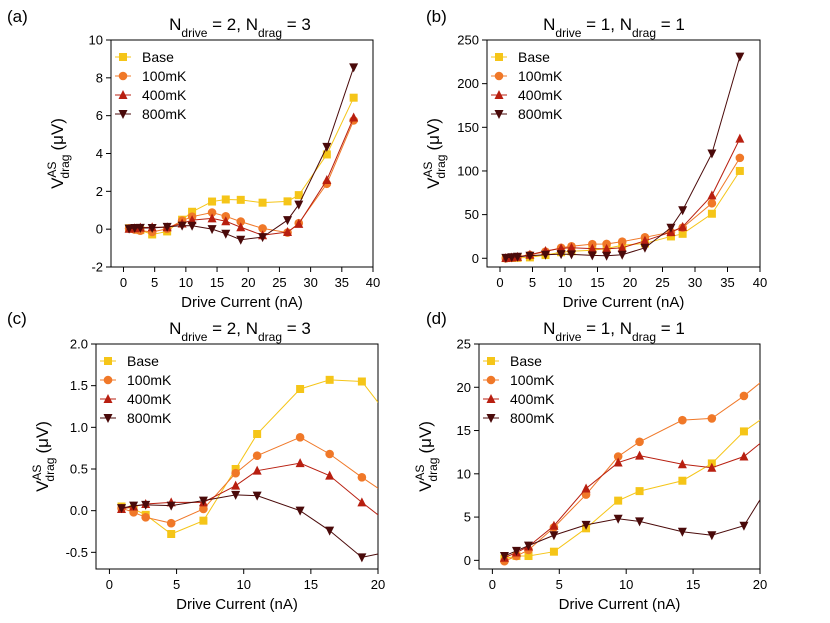 The image size is (830, 623). Describe the element at coordinates (17, 318) in the screenshot. I see `panel-label: (c)` at that location.